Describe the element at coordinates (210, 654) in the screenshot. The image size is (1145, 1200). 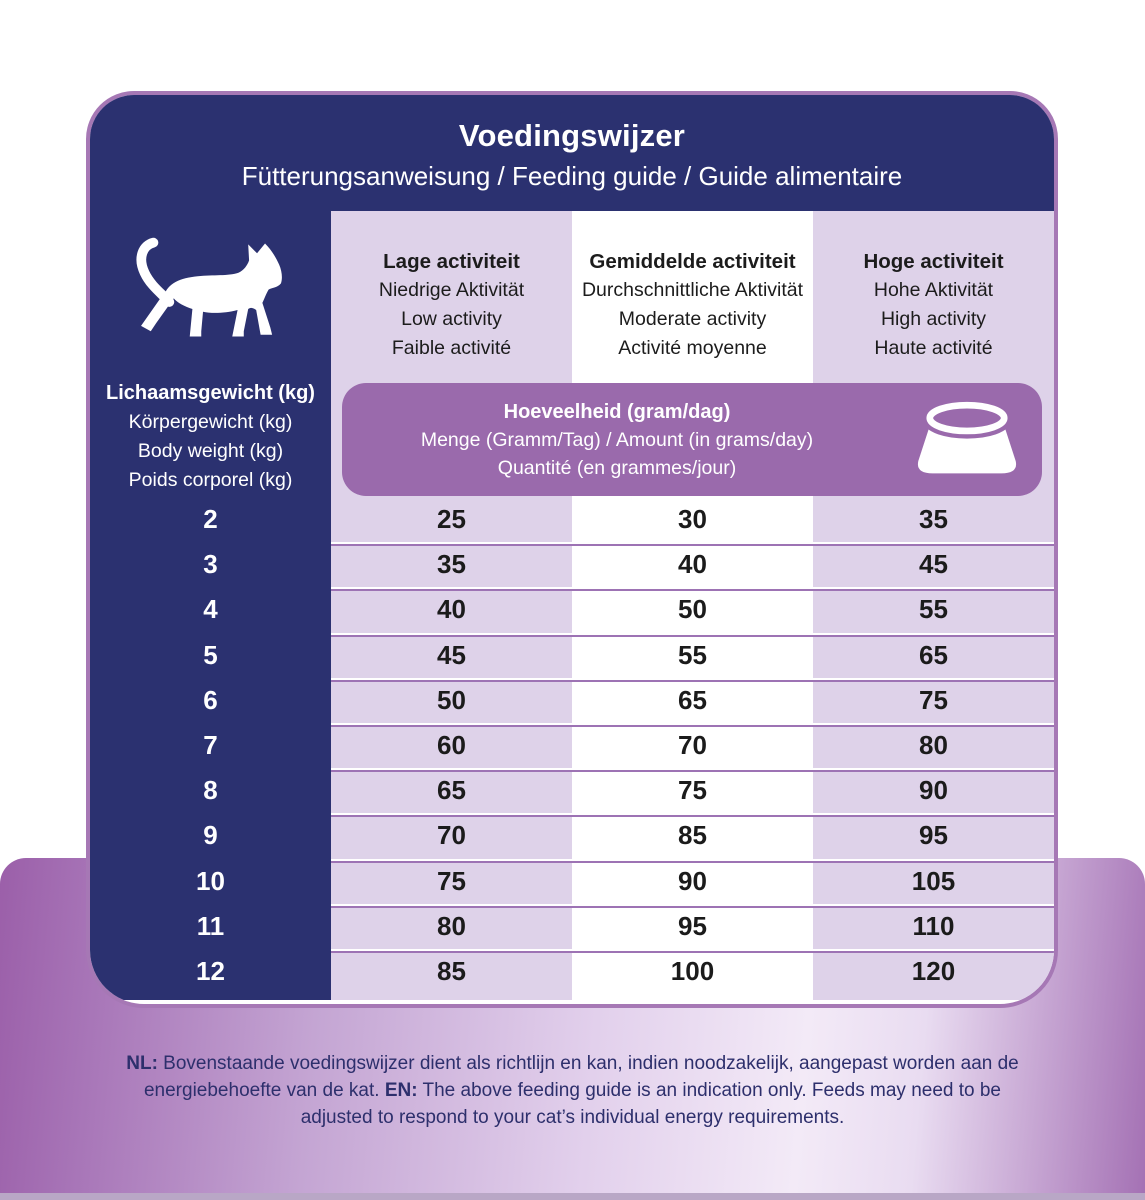
I see `weight-cell: 5` at that location.